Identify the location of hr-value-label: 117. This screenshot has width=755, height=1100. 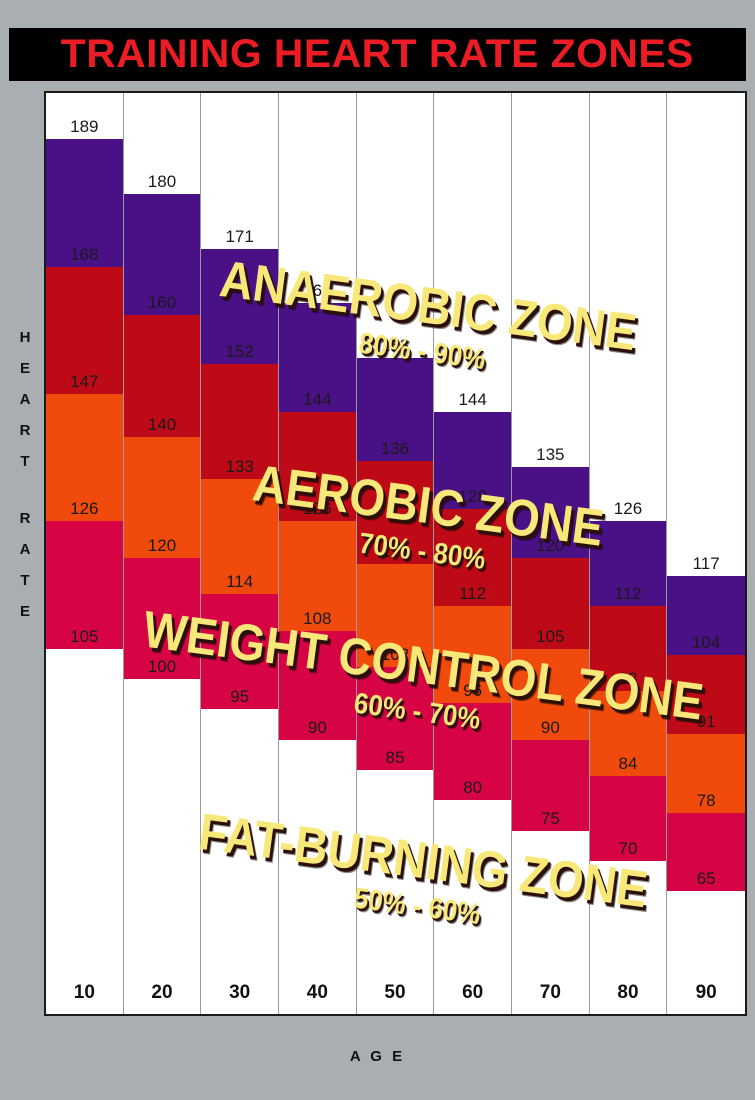
(706, 564).